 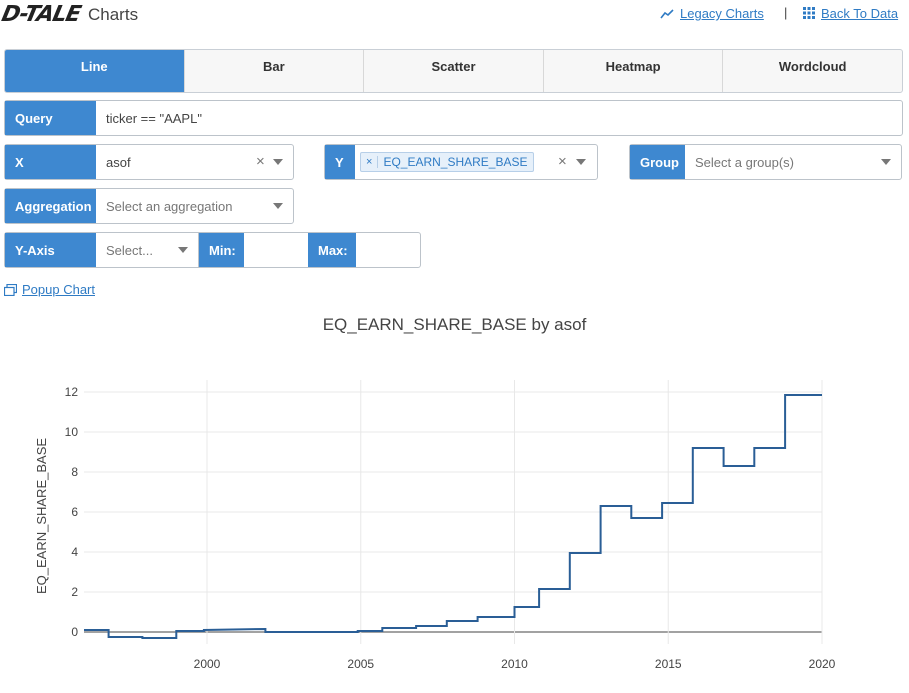 I want to click on aggregation-field: Aggregation Select an aggregation, so click(x=149, y=206).